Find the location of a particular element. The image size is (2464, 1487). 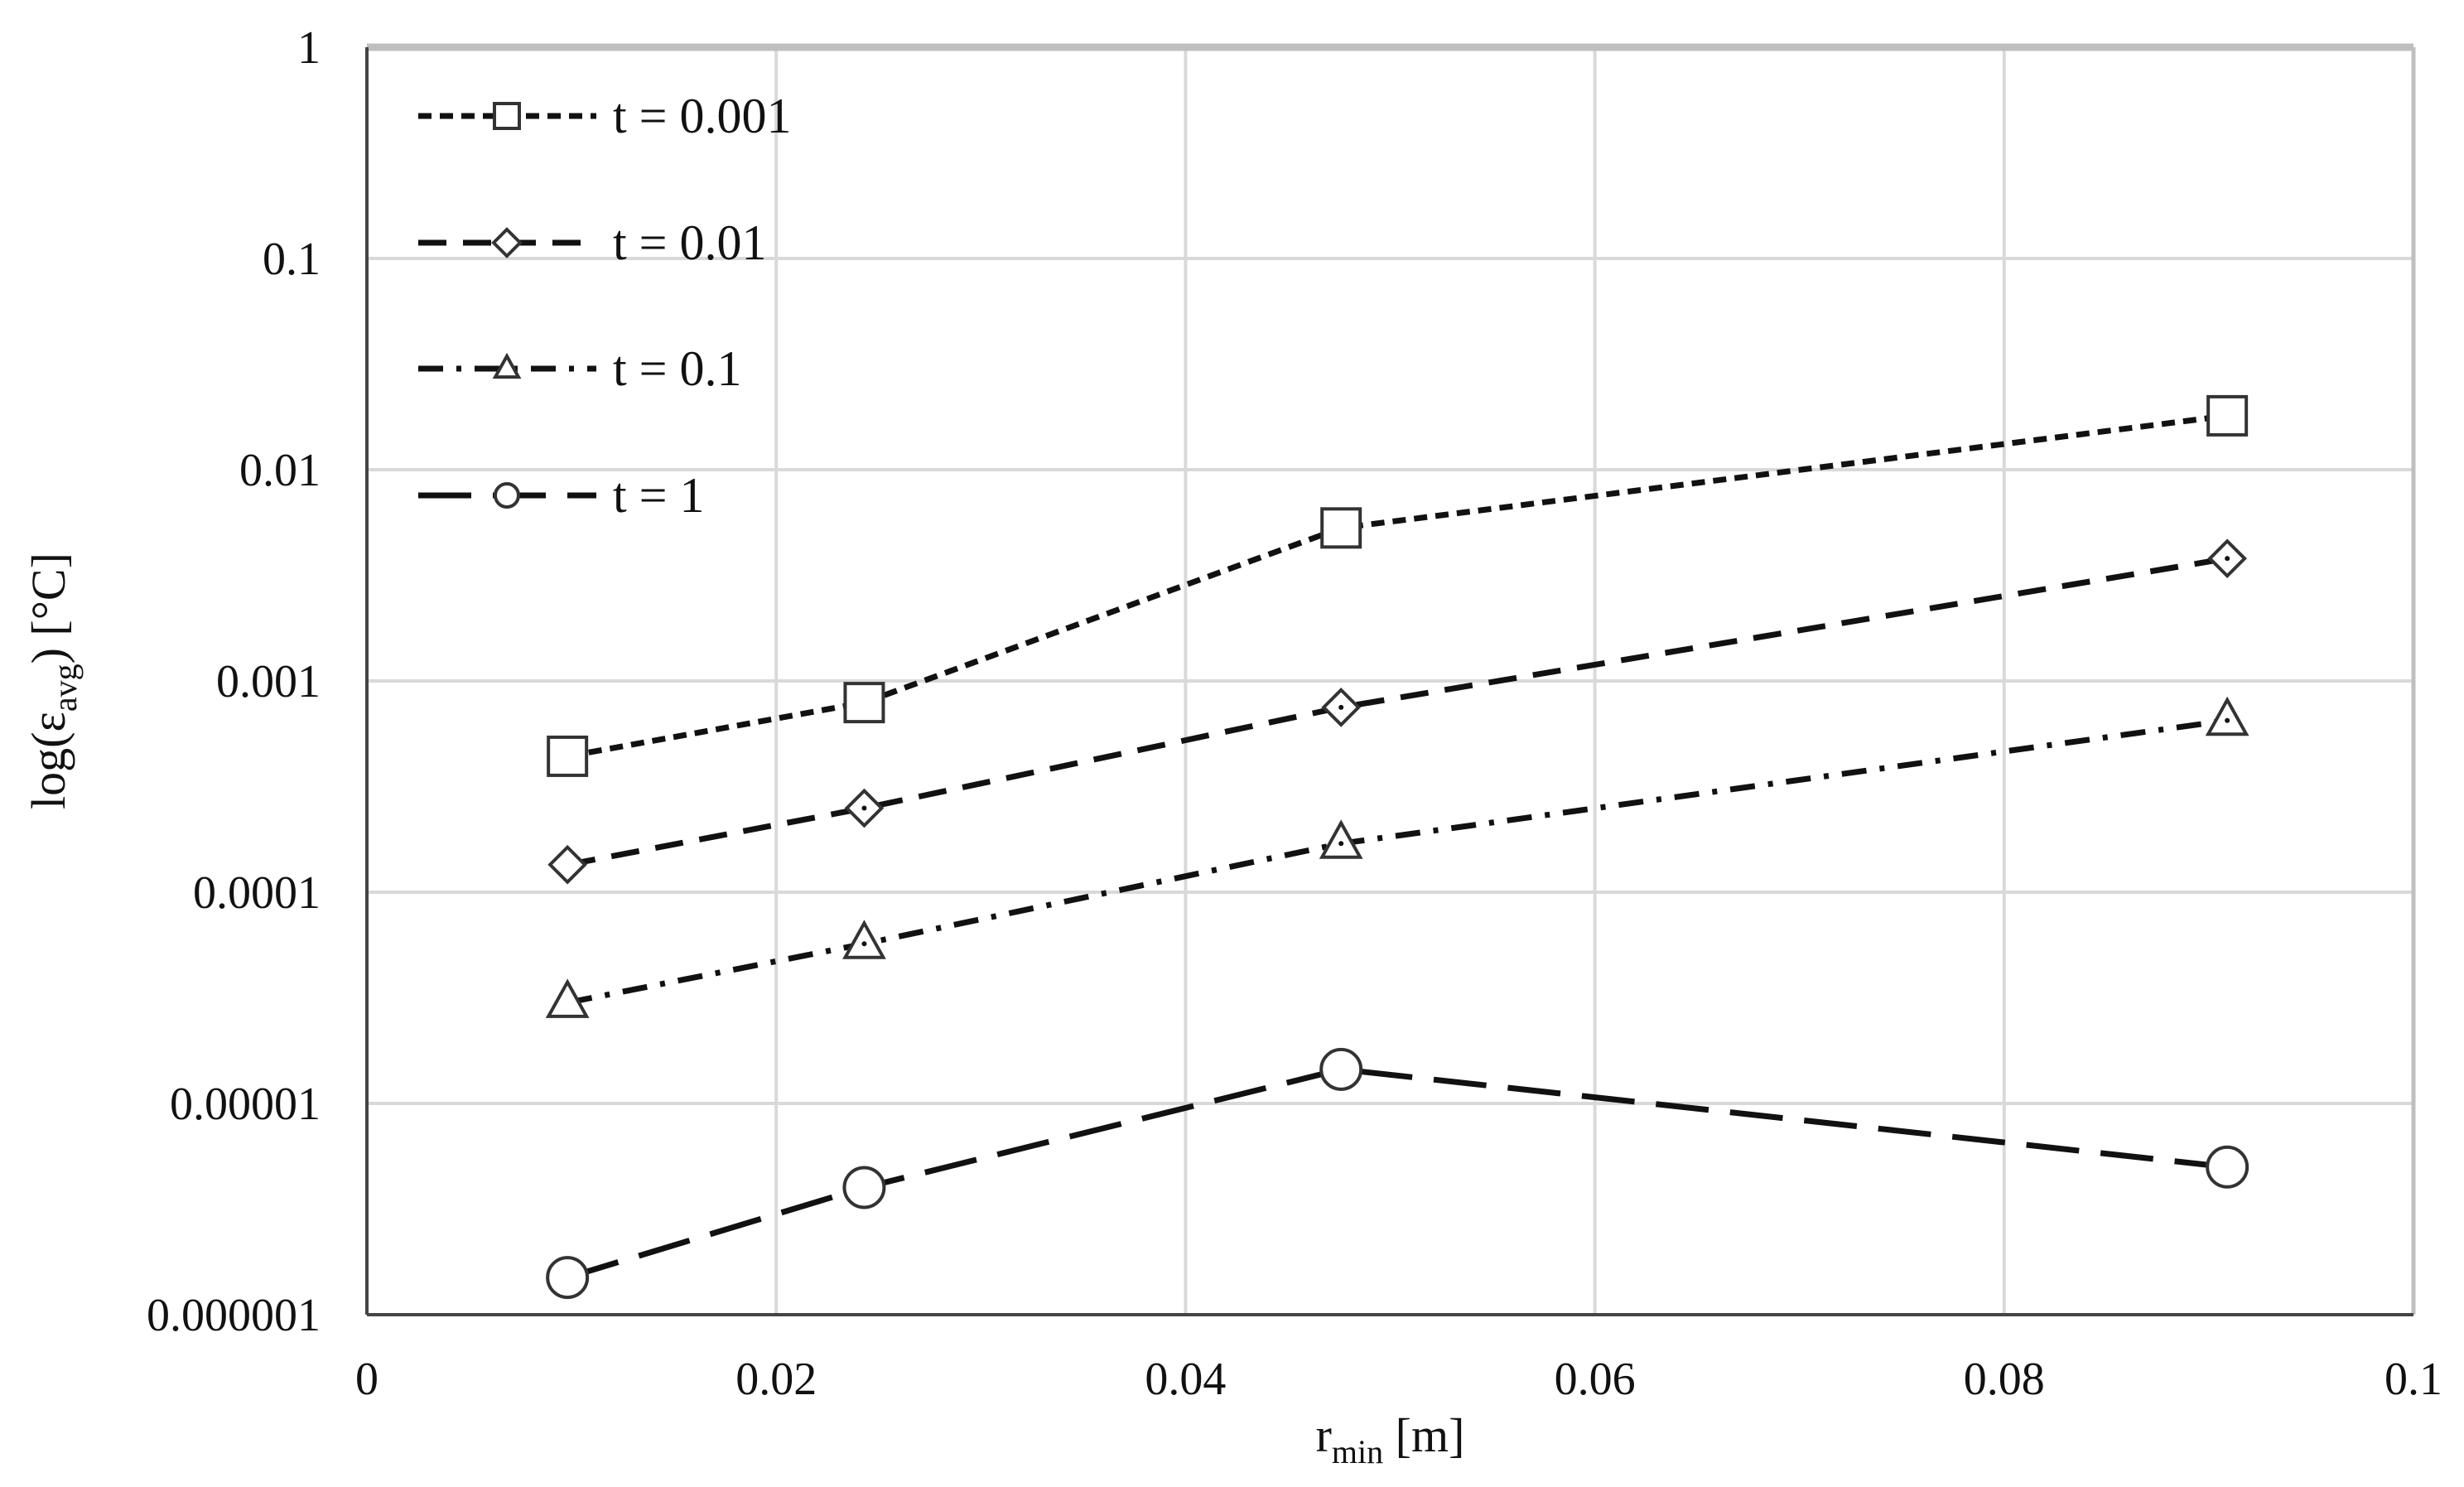

y-tick-label: 0.001 is located at coordinates (268, 681).